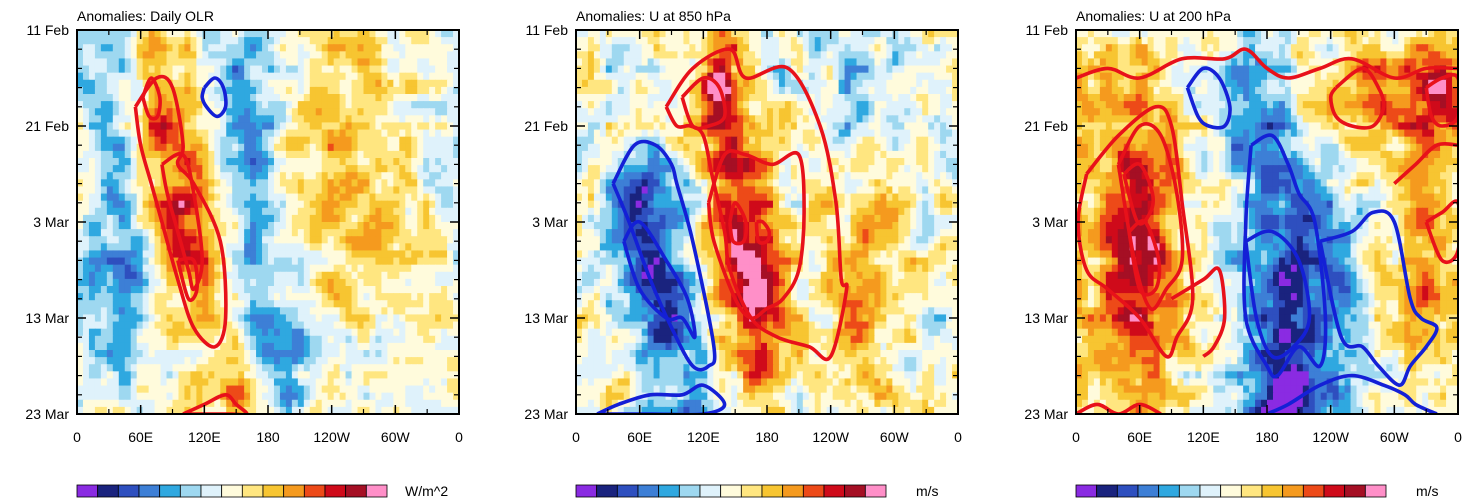  Describe the element at coordinates (170, 491) in the screenshot. I see `colorbar-swatch` at that location.